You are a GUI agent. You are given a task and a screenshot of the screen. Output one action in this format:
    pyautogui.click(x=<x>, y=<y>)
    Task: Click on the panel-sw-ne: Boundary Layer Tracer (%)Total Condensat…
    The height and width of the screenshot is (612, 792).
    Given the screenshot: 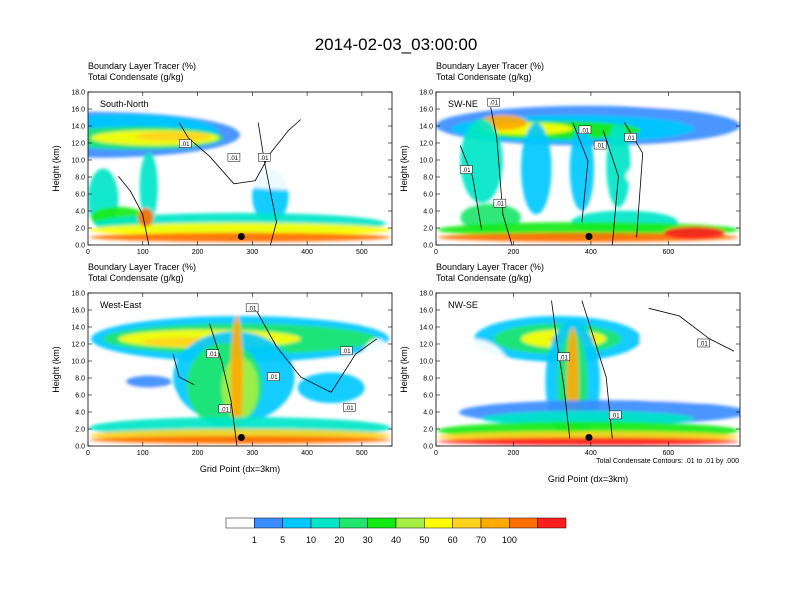 What is the action you would take?
    pyautogui.click(x=570, y=158)
    